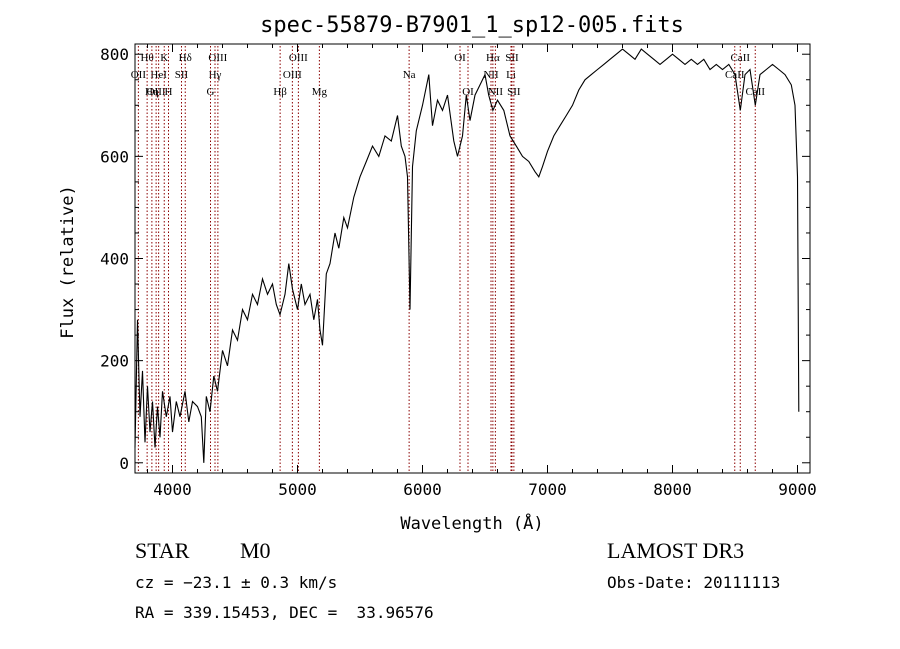 Image resolution: width=900 pixels, height=649 pixels. Describe the element at coordinates (114, 156) in the screenshot. I see `y-tick-label: 600` at that location.